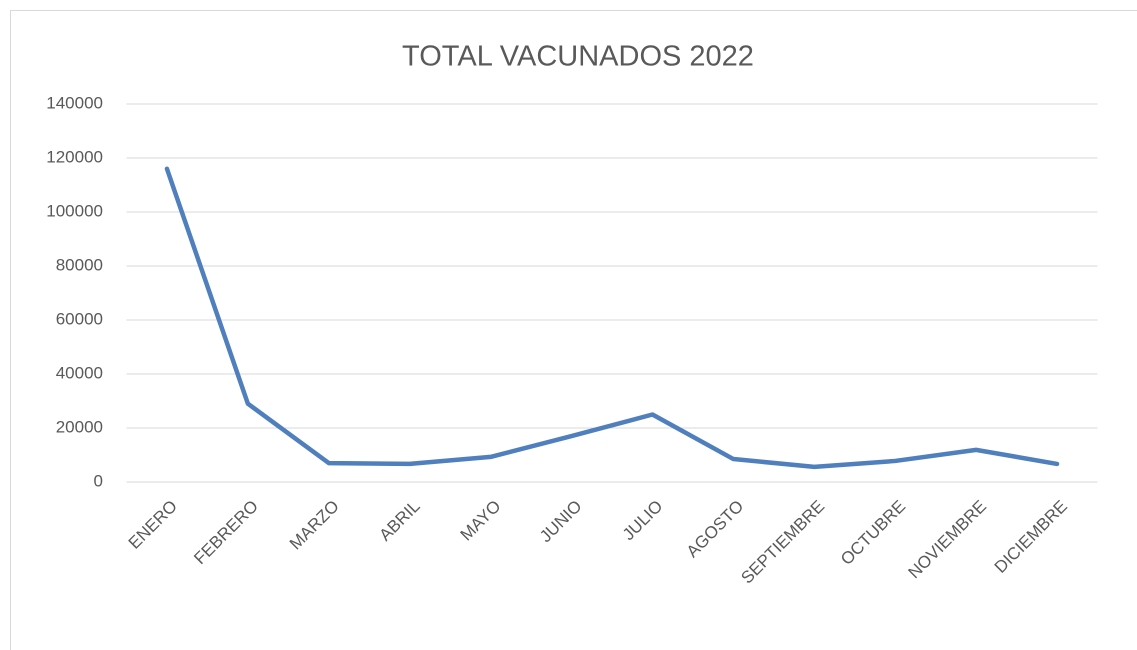 The width and height of the screenshot is (1137, 650). Describe the element at coordinates (79, 264) in the screenshot. I see `y-tick-label: 80000` at that location.